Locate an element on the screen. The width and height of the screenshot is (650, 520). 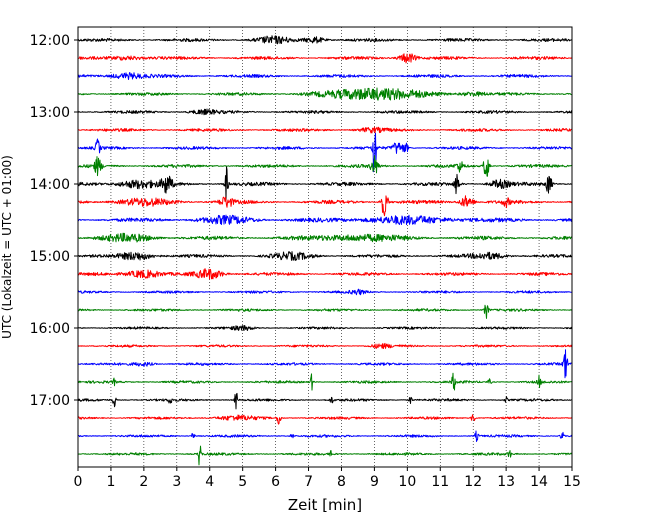
y-tick-label: 15:00 is located at coordinates (50, 257).